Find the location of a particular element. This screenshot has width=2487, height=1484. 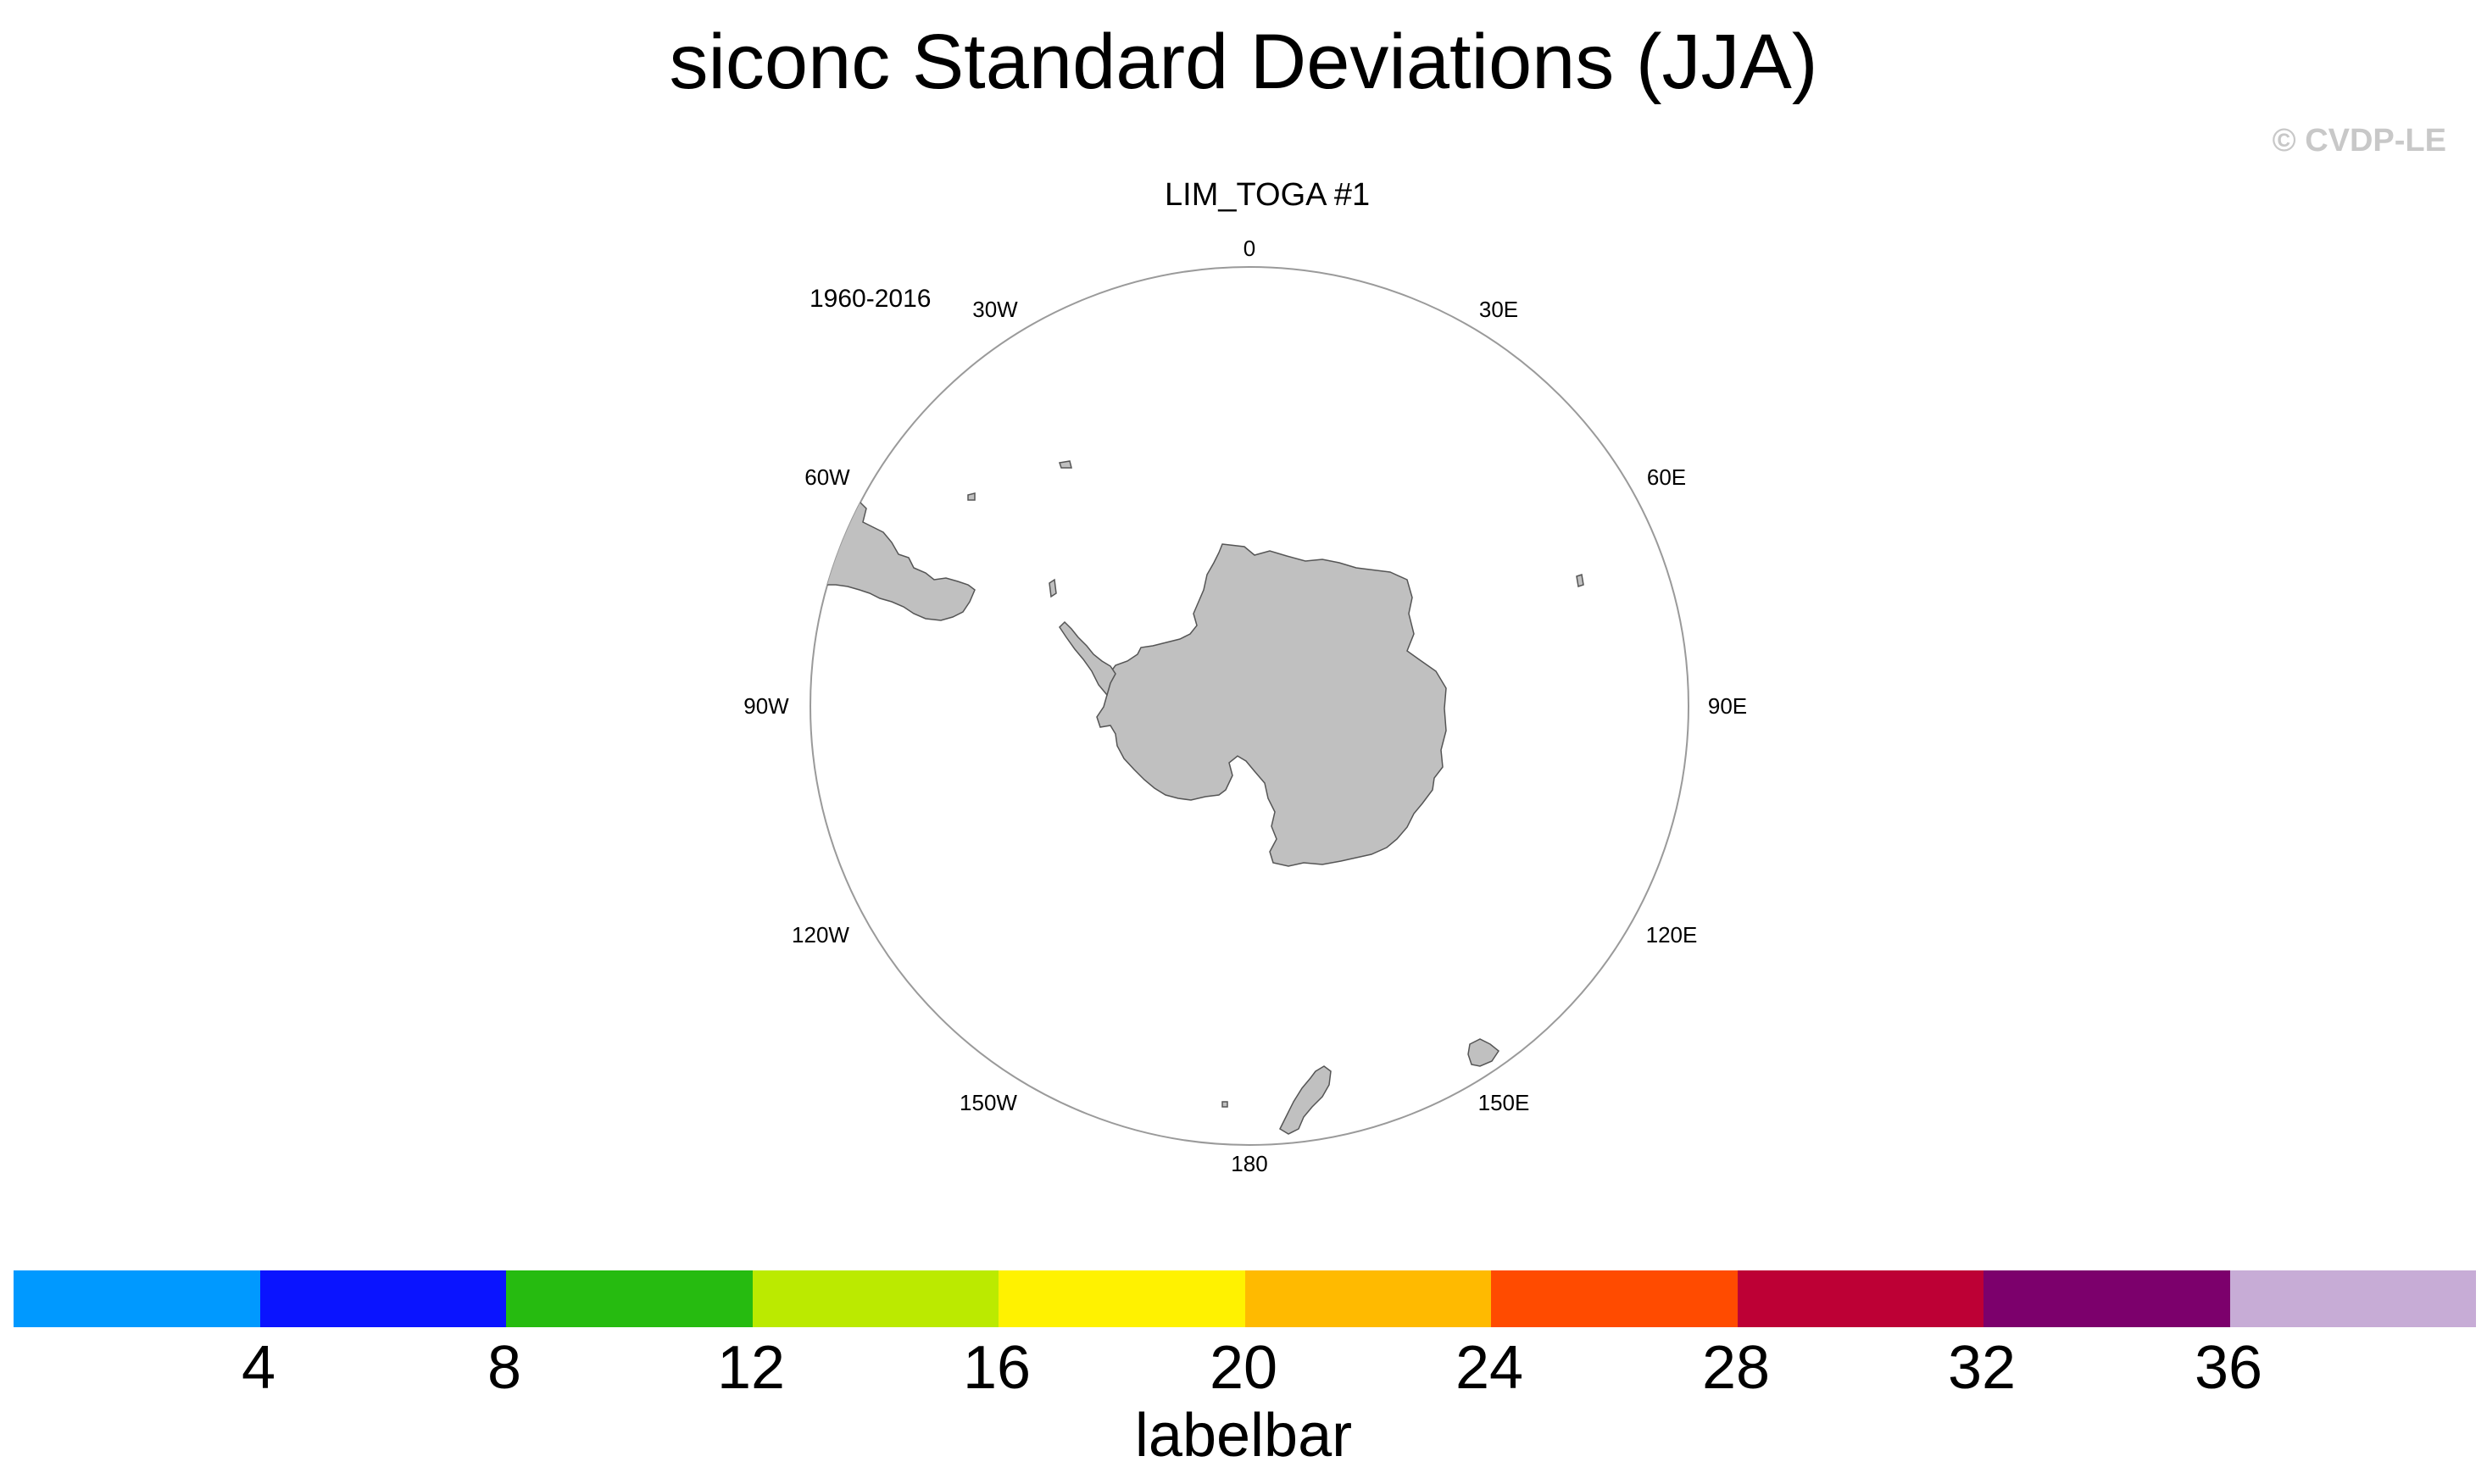

colorbar-tick-label: 36 is located at coordinates (2228, 1368).